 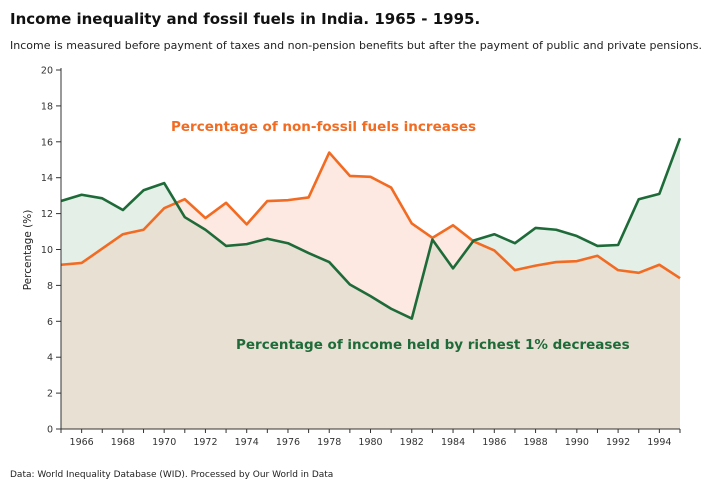 I want to click on x-tick-label: 1988, so click(x=535, y=442).